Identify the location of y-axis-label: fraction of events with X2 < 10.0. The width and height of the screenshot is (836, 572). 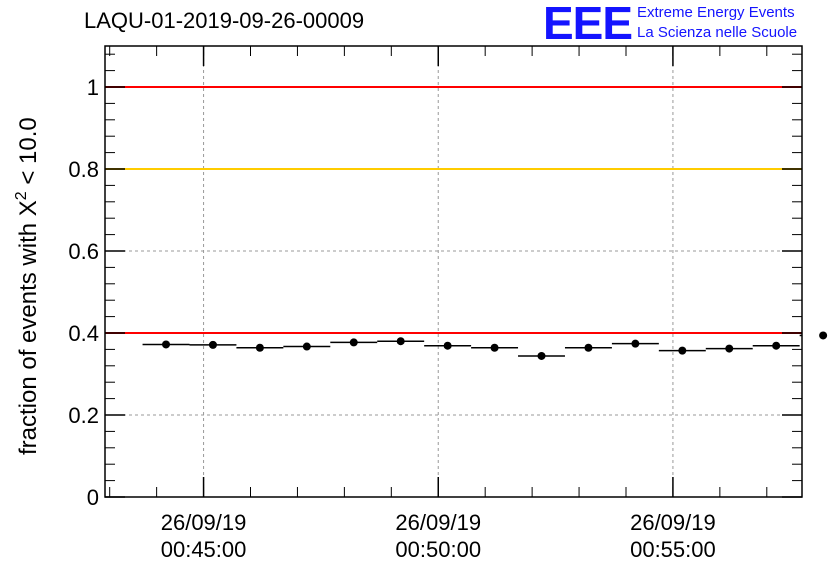
(27, 286).